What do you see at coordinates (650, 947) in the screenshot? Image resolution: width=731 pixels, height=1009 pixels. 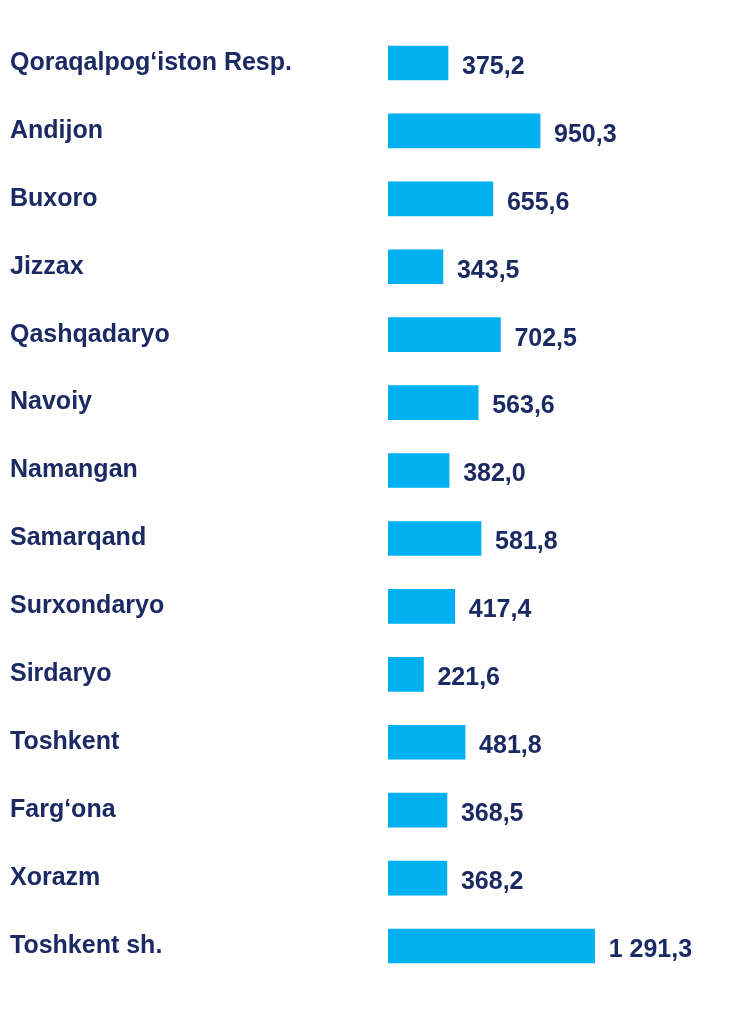 I see `data-label: 1 291,3` at bounding box center [650, 947].